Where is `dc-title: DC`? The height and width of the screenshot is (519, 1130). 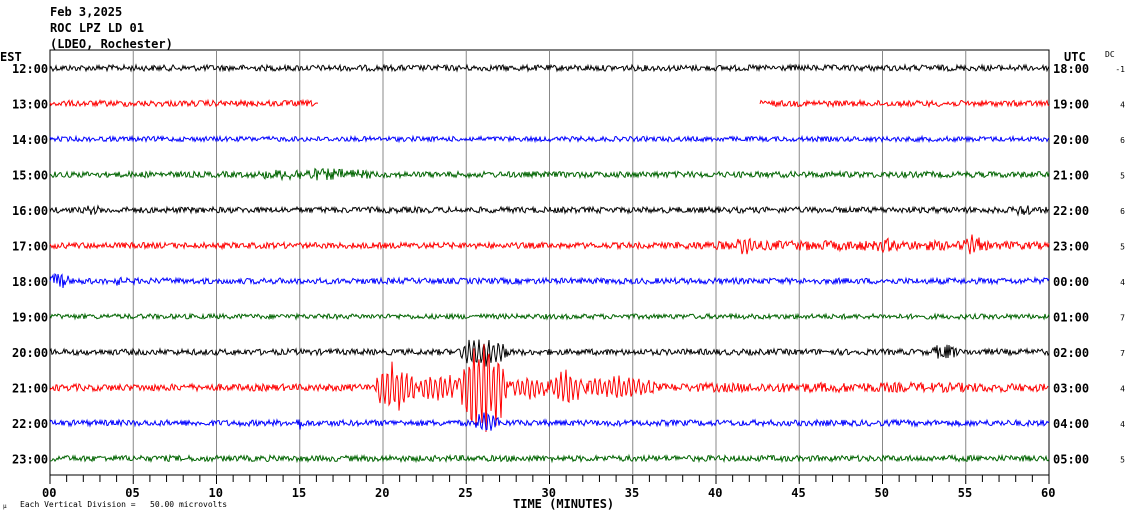 dc-title: DC is located at coordinates (1110, 54).